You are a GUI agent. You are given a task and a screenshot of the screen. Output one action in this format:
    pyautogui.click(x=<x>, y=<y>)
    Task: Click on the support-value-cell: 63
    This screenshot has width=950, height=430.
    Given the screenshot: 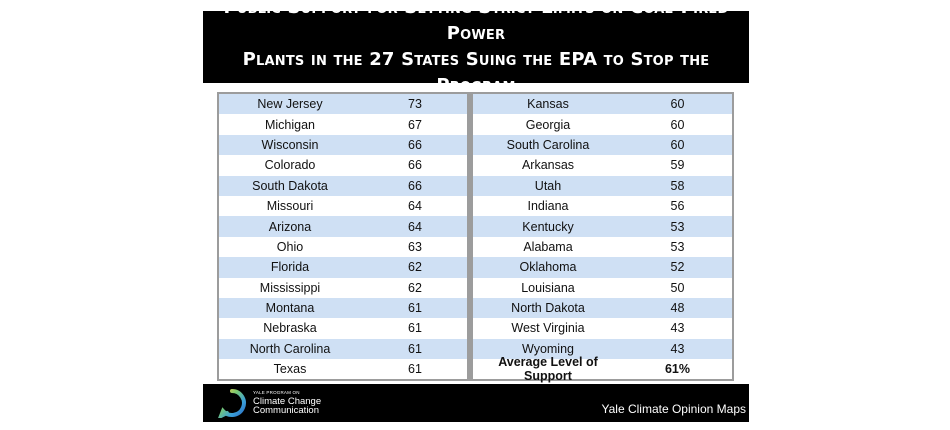 What is the action you would take?
    pyautogui.click(x=415, y=246)
    